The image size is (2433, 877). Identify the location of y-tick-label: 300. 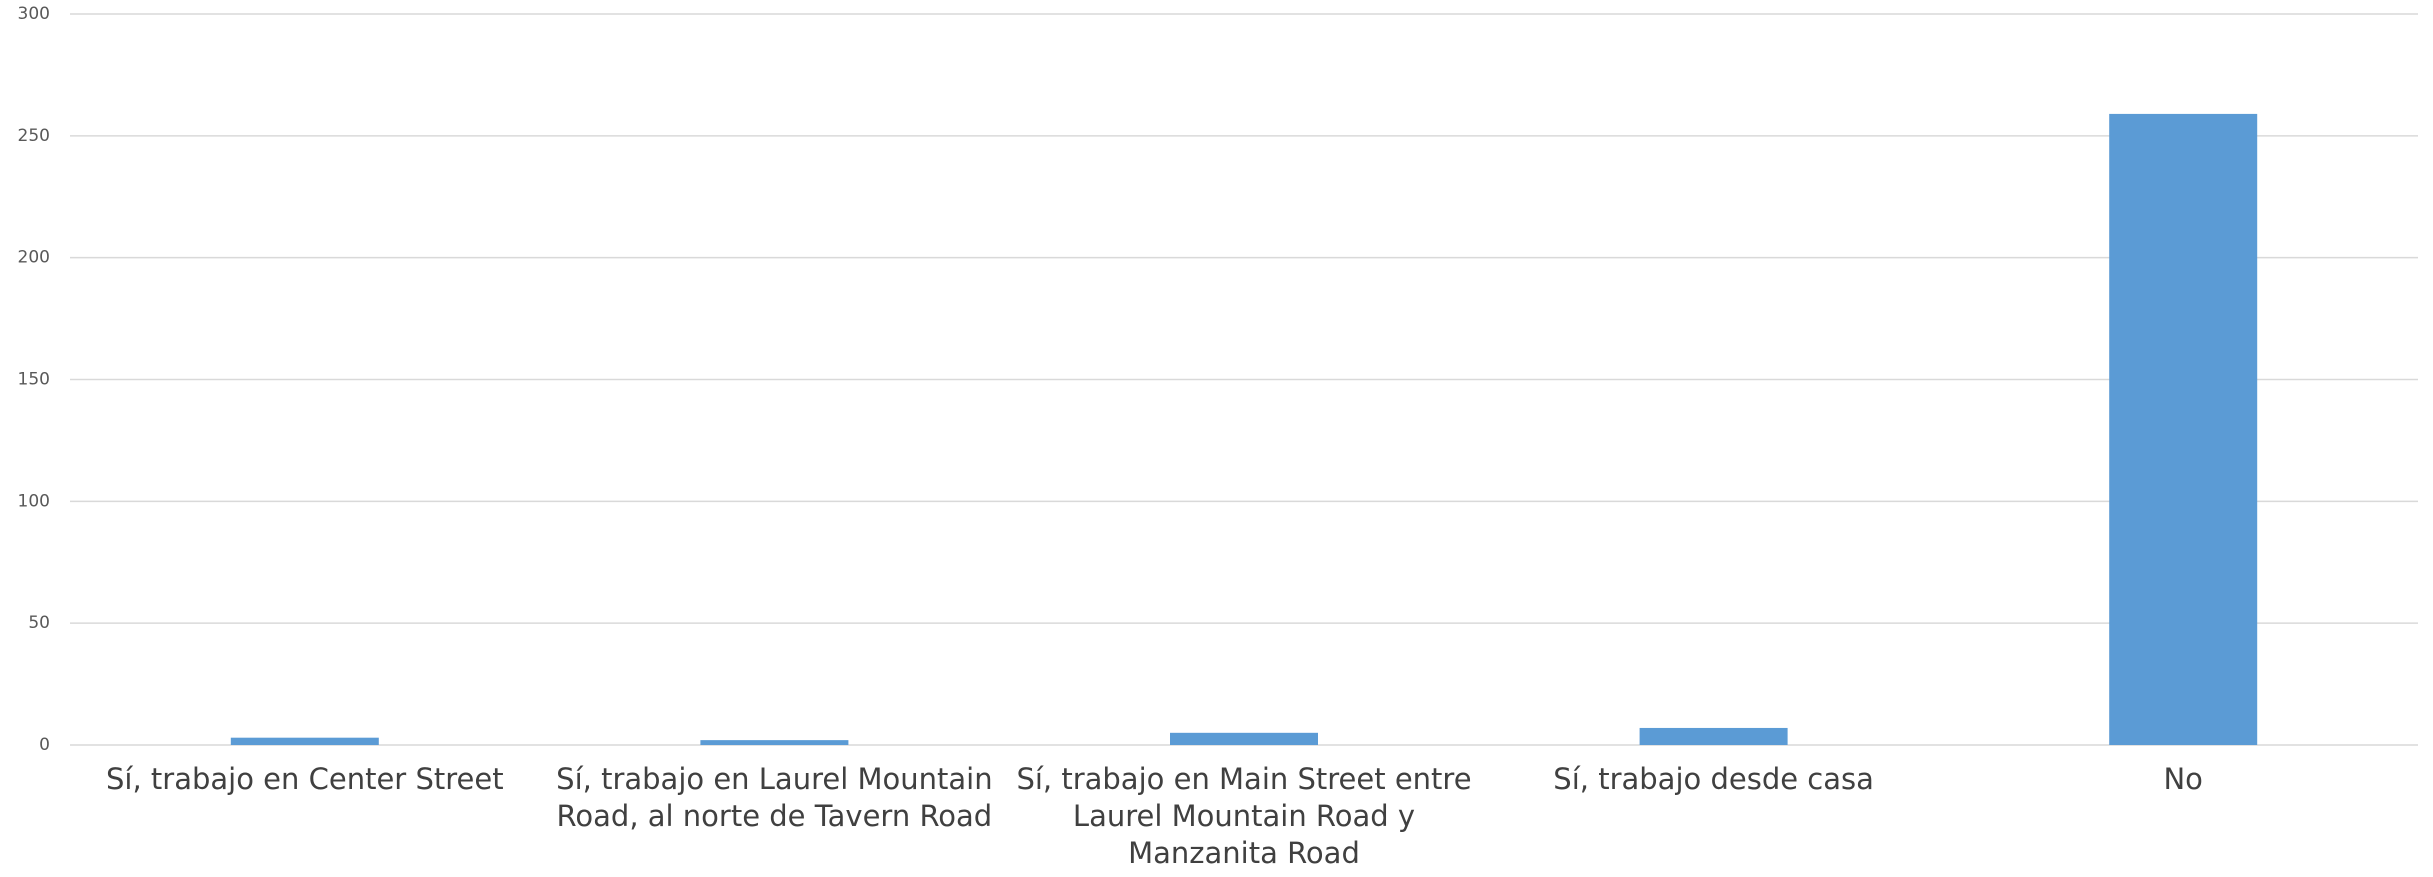
(34, 14).